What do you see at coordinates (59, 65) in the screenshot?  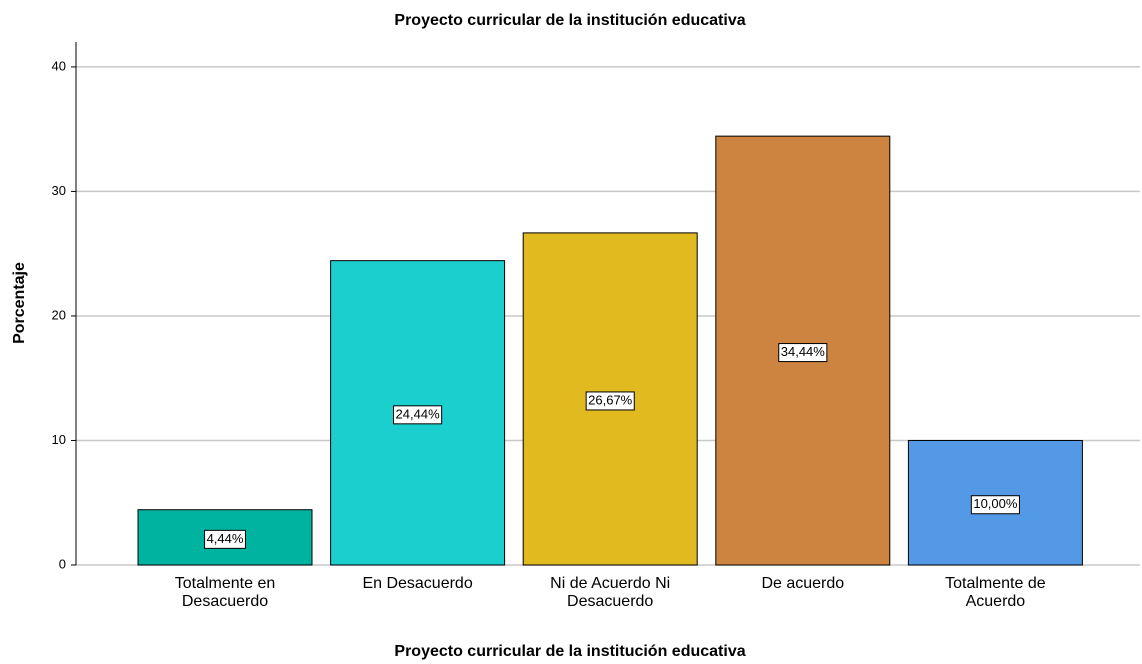 I see `y-tick-label: 40` at bounding box center [59, 65].